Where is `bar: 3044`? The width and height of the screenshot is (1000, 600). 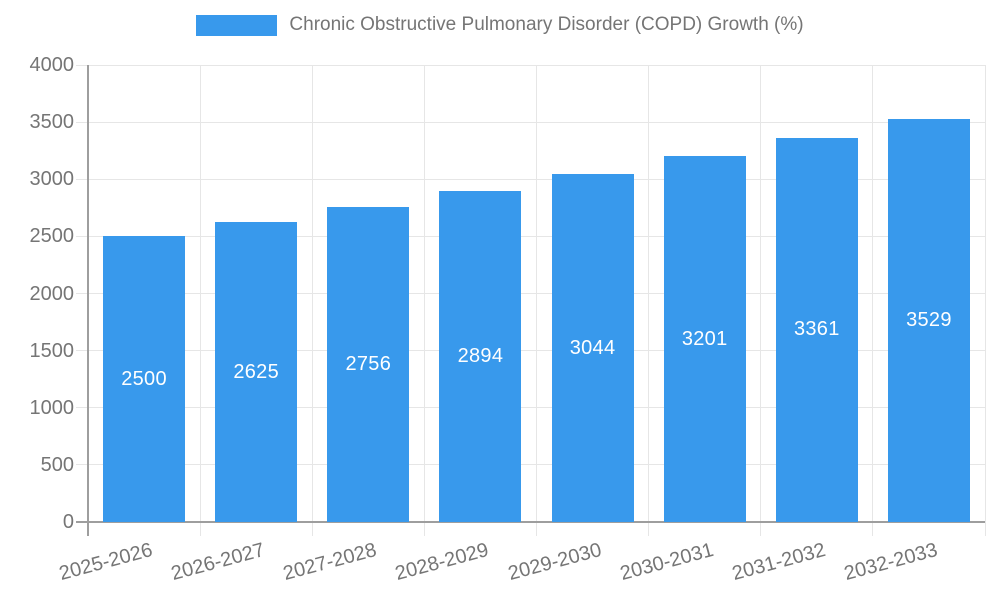
bar: 3044 is located at coordinates (592, 348).